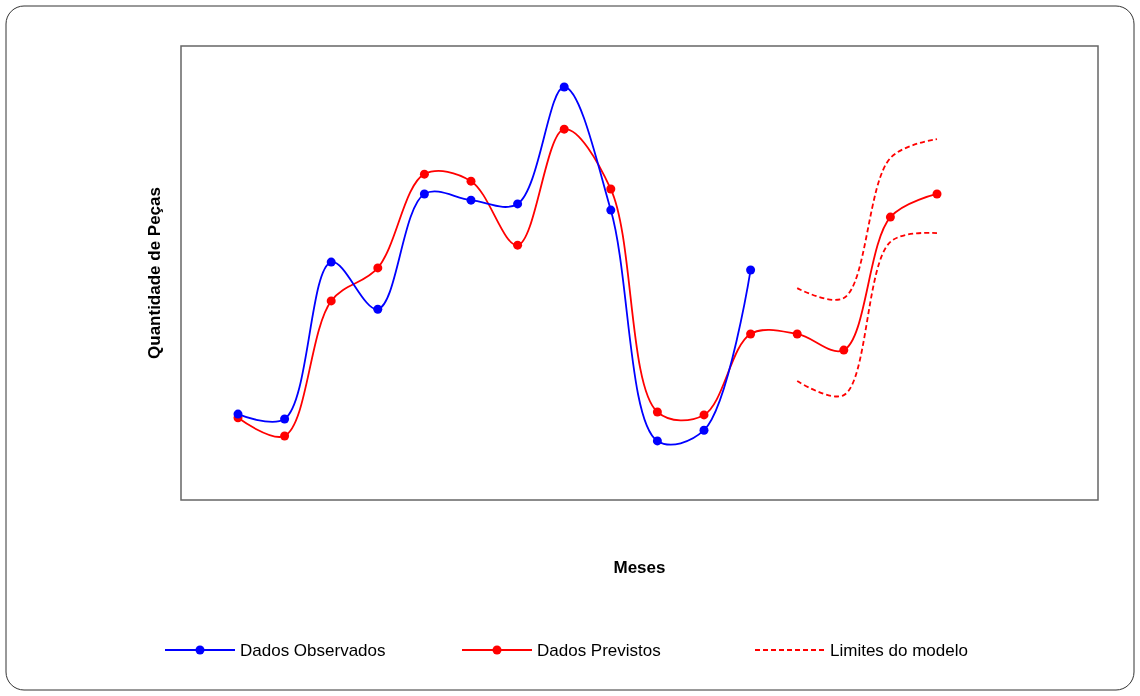  I want to click on y-axis-title: Quantidade de Peças, so click(154, 273).